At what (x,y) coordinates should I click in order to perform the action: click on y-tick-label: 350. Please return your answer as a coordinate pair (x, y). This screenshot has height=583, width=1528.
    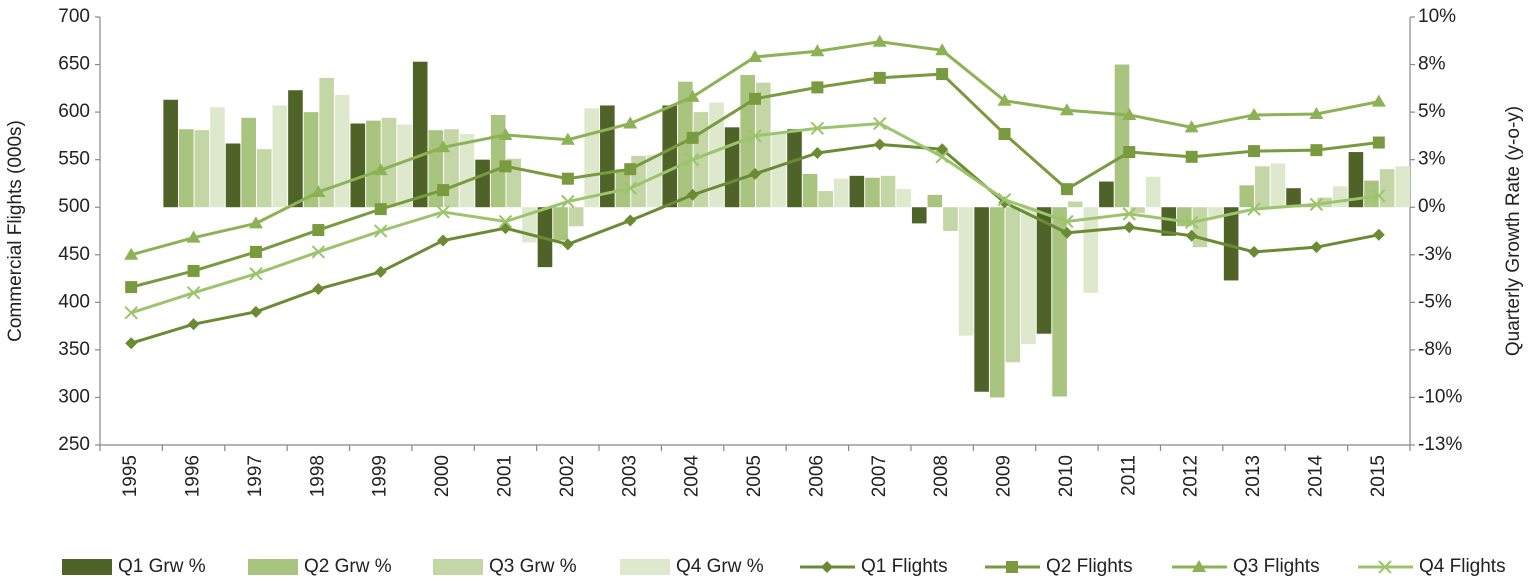
    Looking at the image, I should click on (74, 349).